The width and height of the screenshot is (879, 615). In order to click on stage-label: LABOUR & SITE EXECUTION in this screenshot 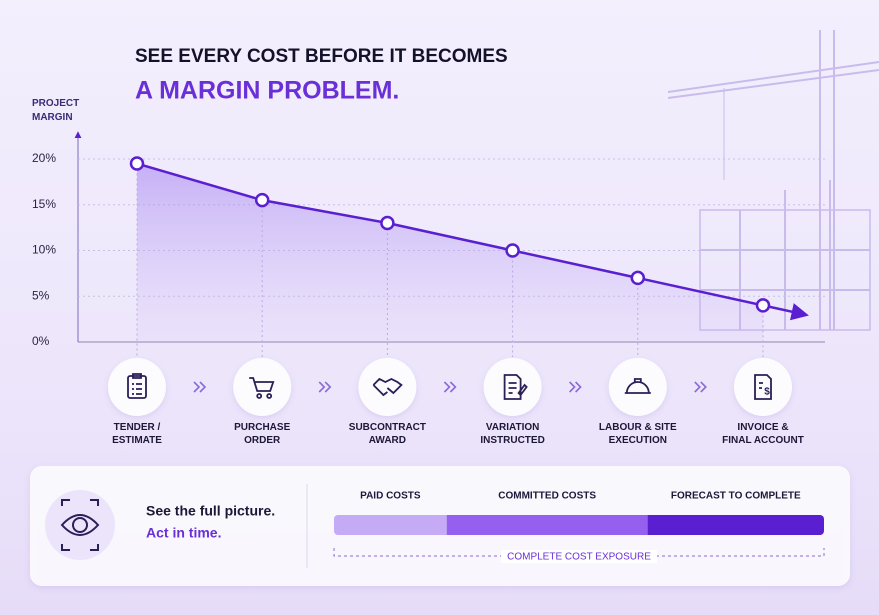, I will do `click(637, 434)`.